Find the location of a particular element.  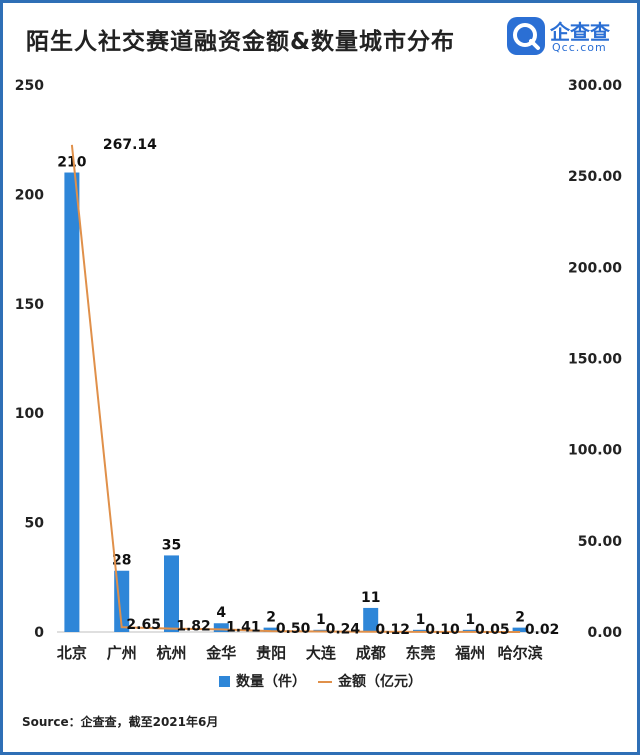

y-right-tick-label: 300.00 is located at coordinates (595, 86).